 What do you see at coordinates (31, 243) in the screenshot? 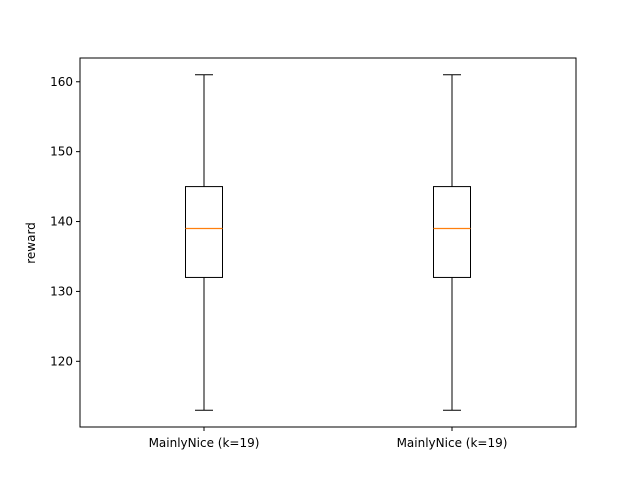
I see `y-axis-label: reward` at bounding box center [31, 243].